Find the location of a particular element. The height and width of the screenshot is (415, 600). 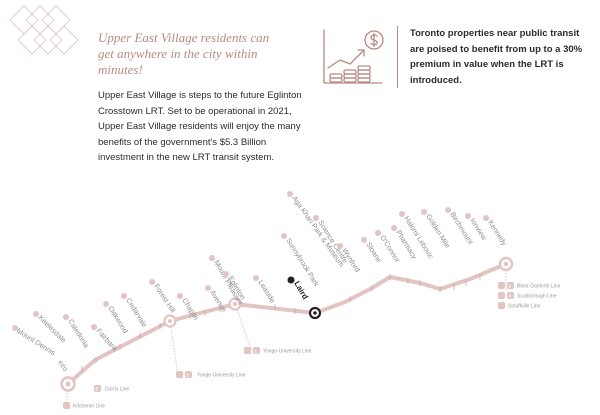

connection-scarborough: 3 Scarborough Line is located at coordinates (527, 296).